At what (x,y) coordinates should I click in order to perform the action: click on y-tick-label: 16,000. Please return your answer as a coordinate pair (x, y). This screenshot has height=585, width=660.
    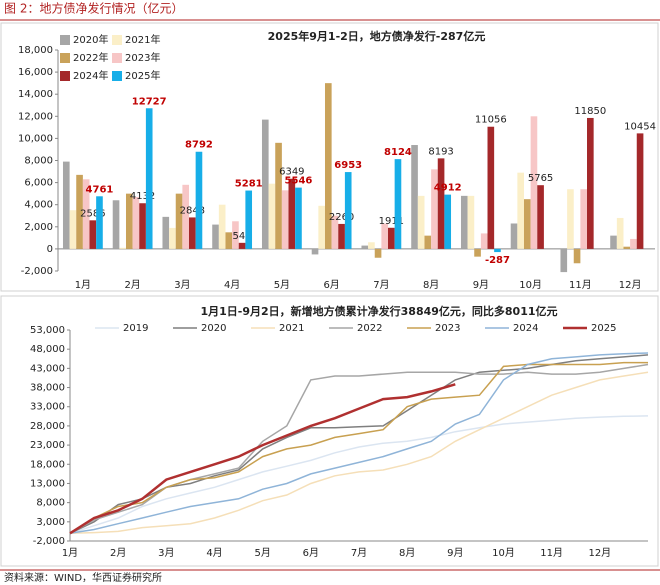
    Looking at the image, I should click on (35, 72).